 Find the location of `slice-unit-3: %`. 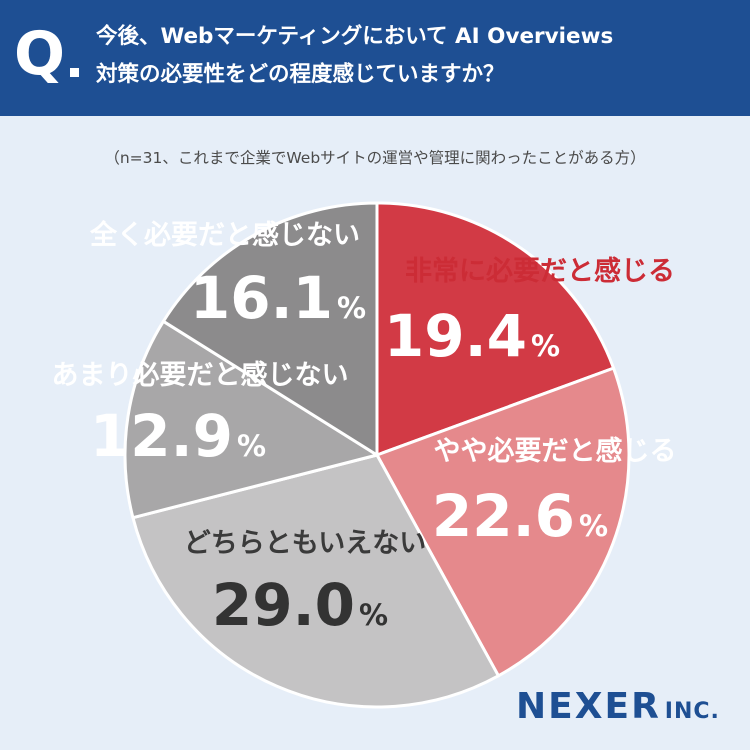

slice-unit-3: % is located at coordinates (373, 615).